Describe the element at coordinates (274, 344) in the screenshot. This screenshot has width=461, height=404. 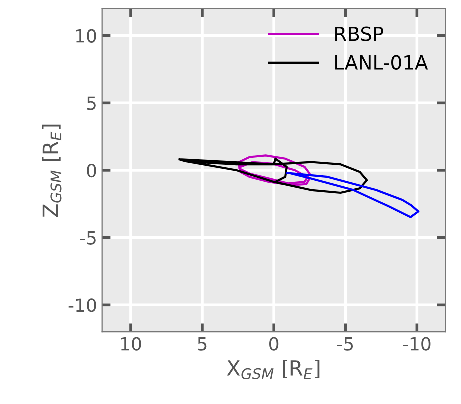
I see `x-tick-label: 0` at that location.